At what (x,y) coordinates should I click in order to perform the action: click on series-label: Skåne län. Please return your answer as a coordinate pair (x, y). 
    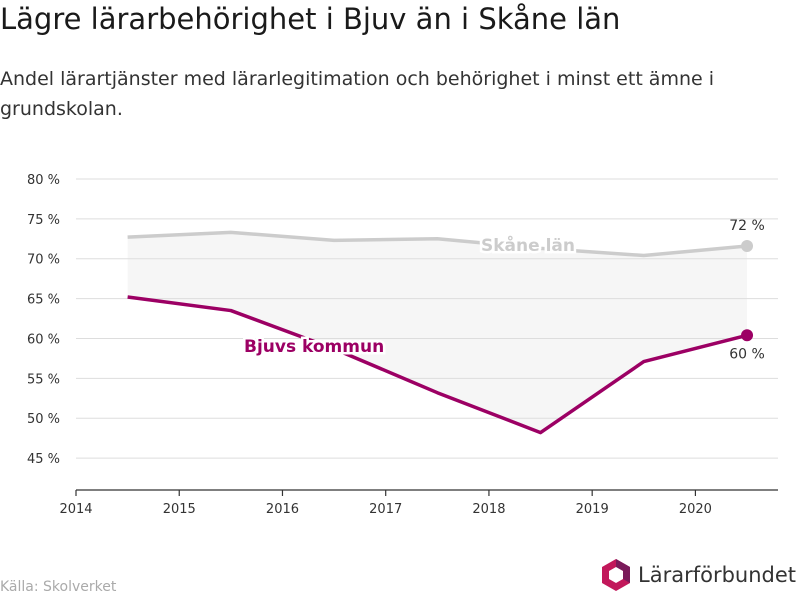
    Looking at the image, I should click on (528, 245).